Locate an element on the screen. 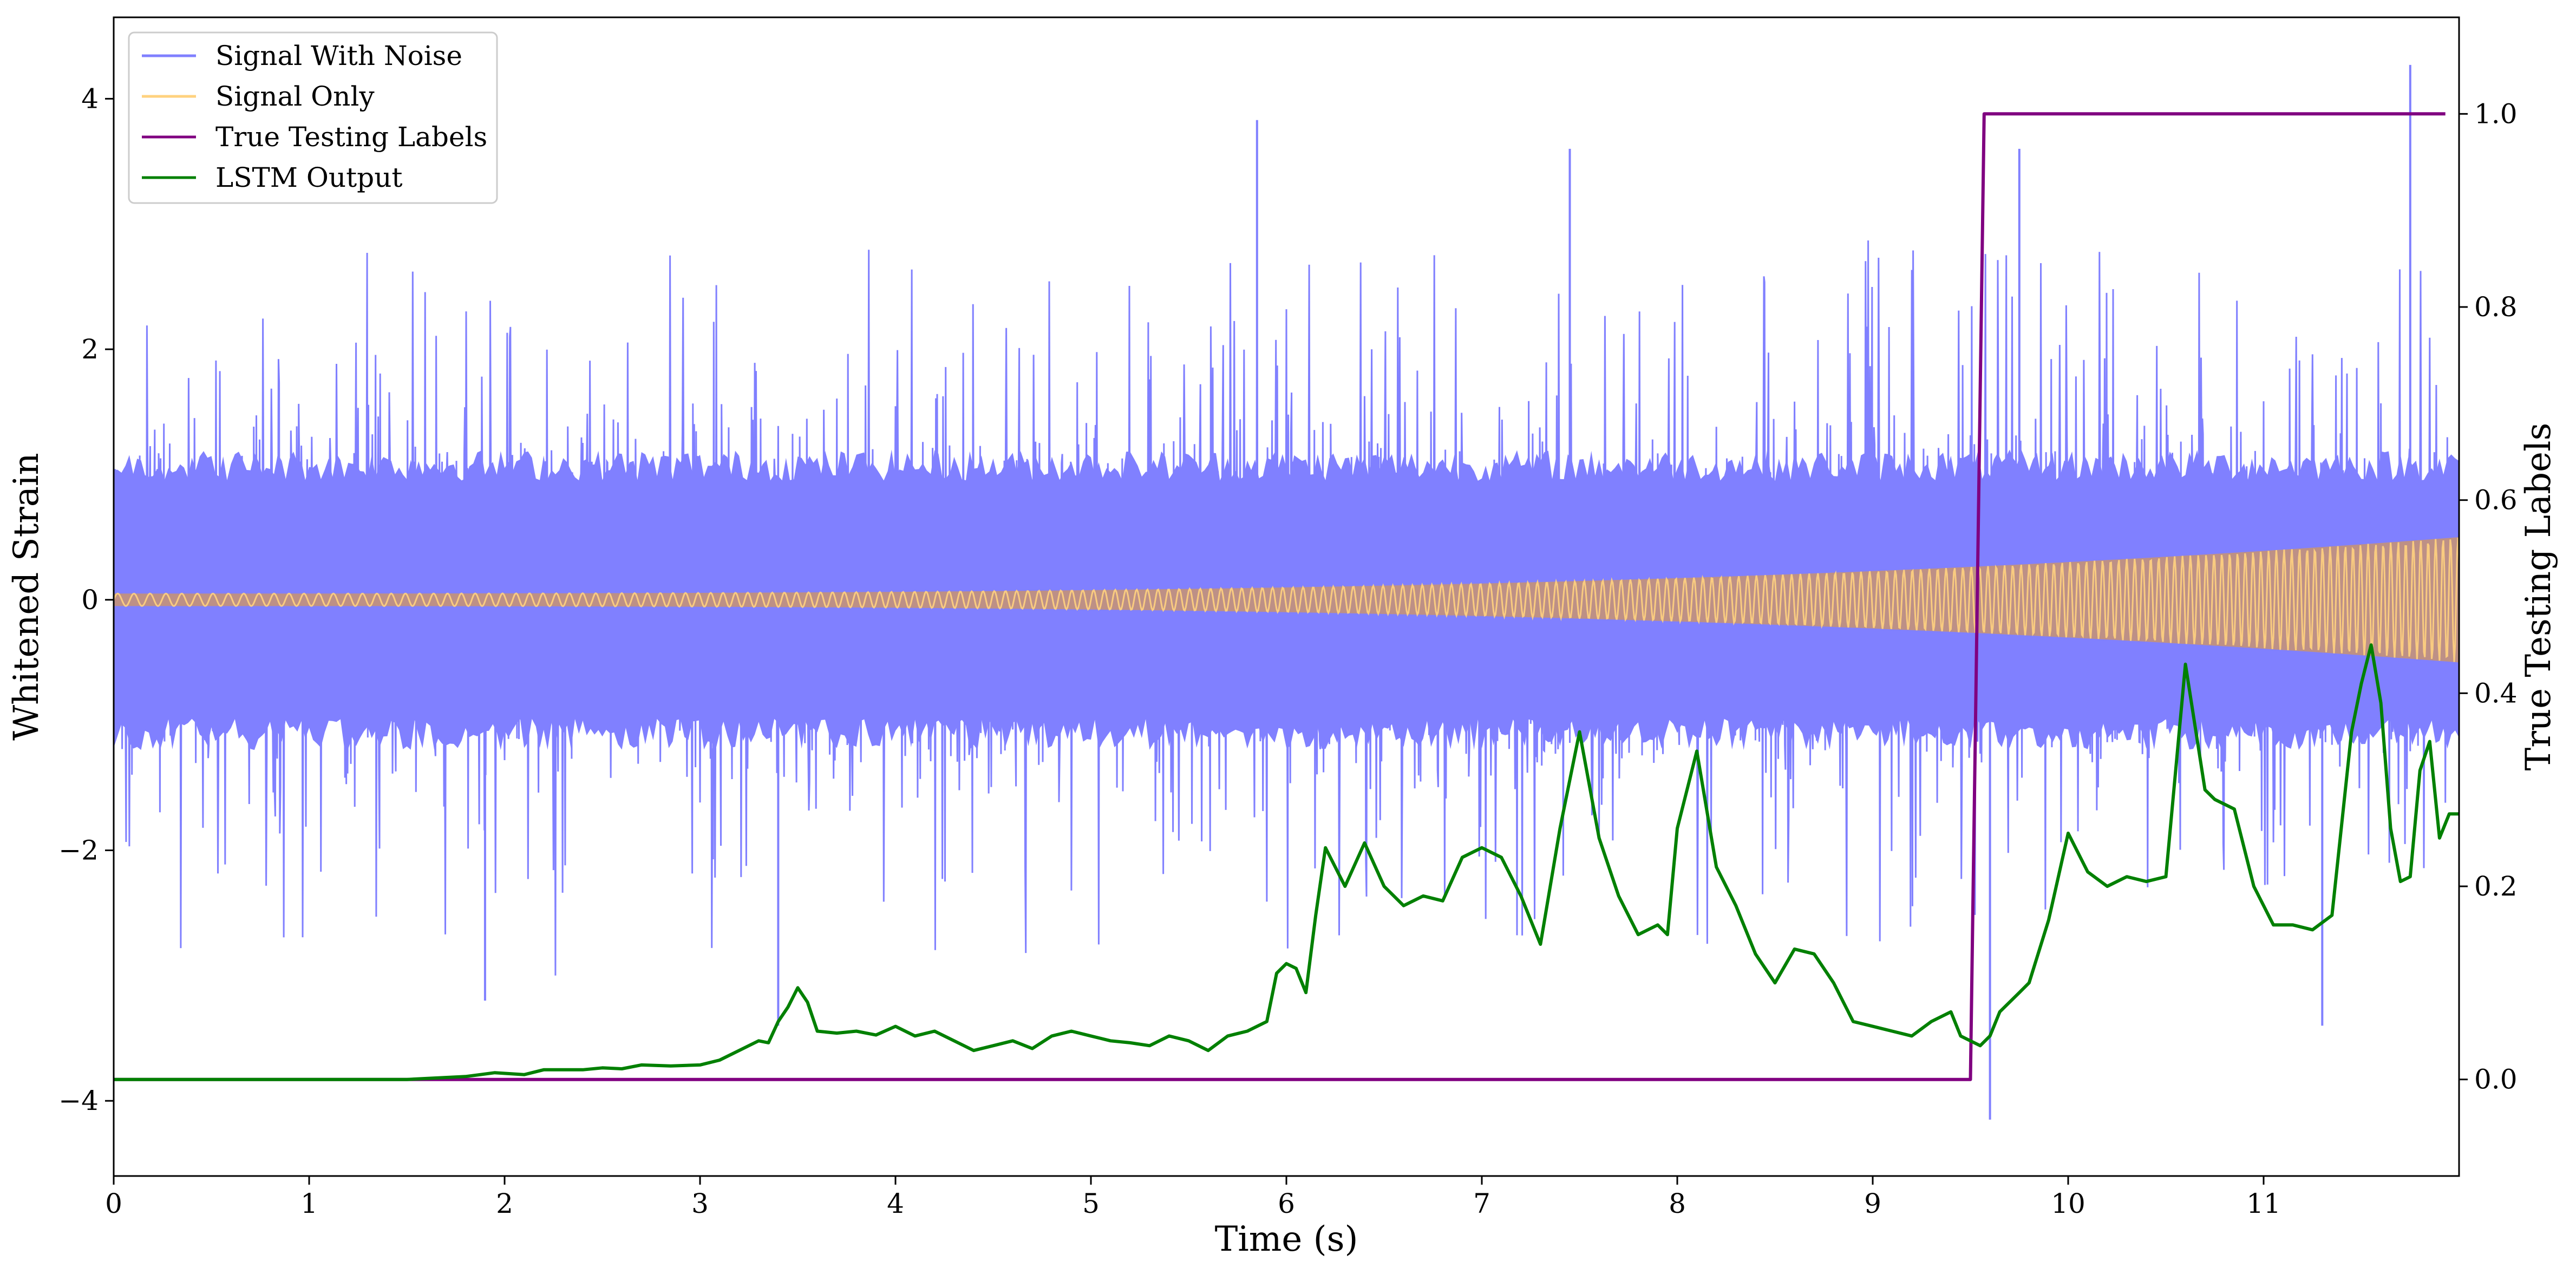 The width and height of the screenshot is (2576, 1274). y-axis-right: 1.0 0.8 0.6 0.4 0.2 0.0 is located at coordinates (2488, 596).